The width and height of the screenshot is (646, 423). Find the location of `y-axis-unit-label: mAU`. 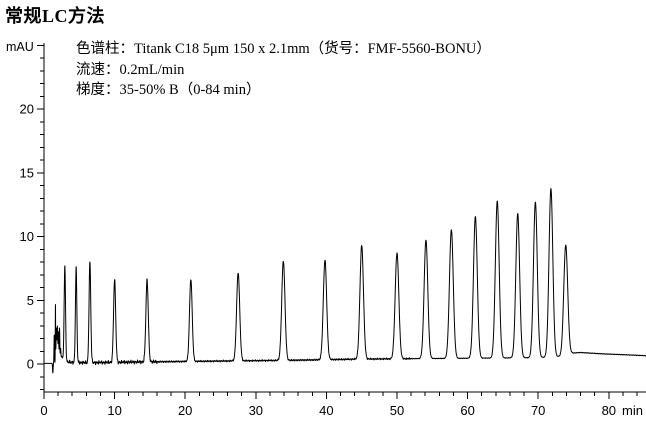

y-axis-unit-label: mAU is located at coordinates (20, 47).